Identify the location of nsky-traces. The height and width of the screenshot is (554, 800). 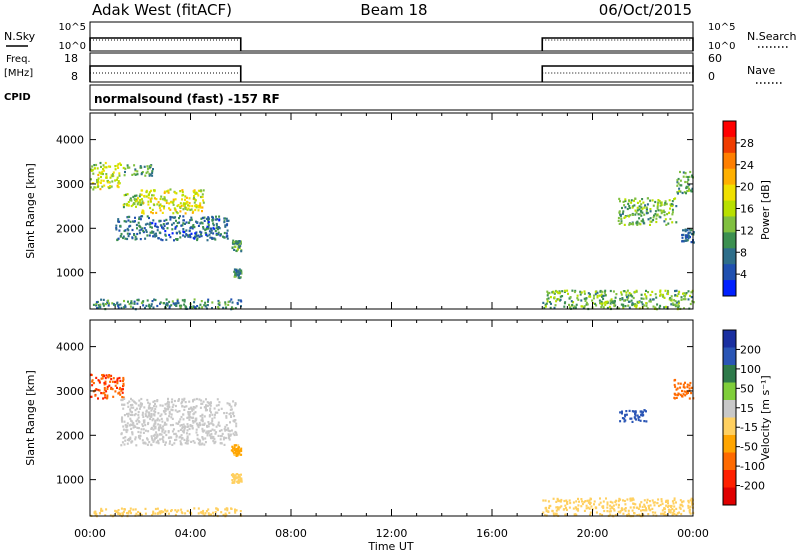
(391, 44).